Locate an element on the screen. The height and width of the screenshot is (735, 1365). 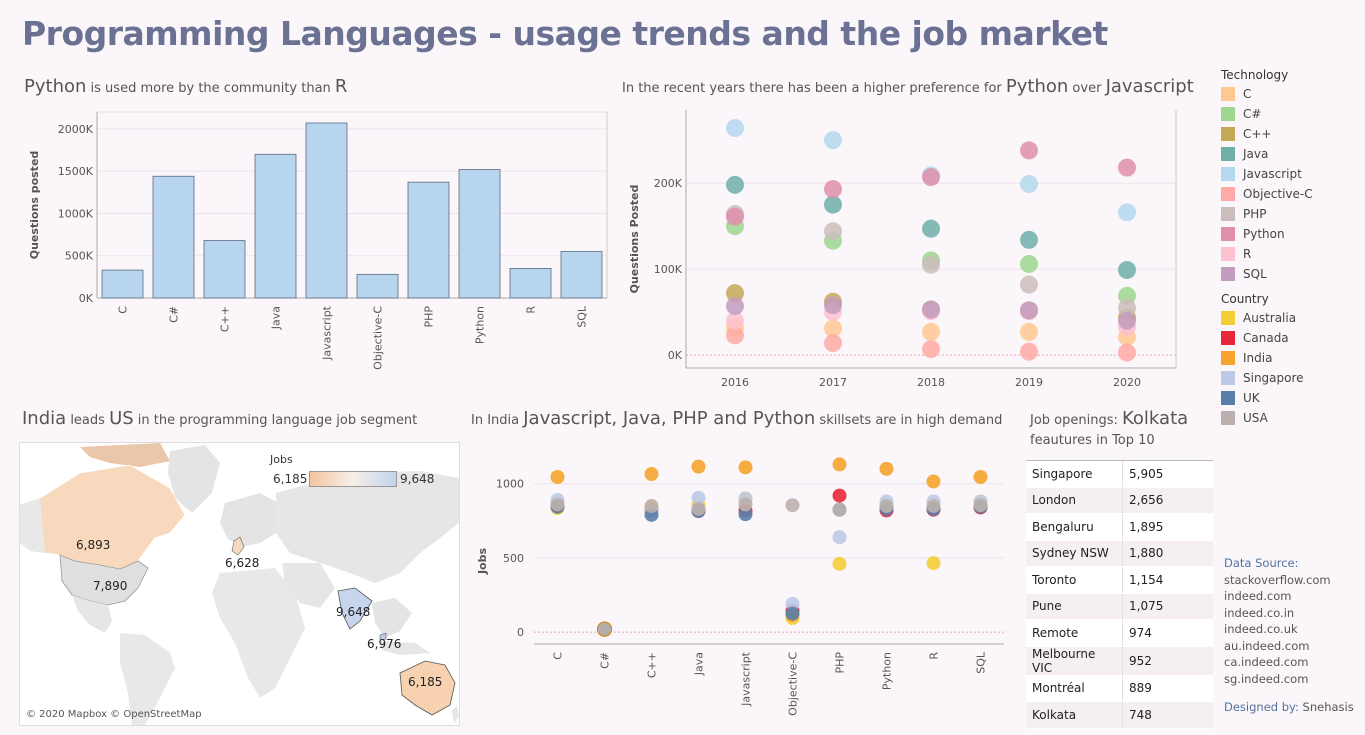
table-cell-city: Bengaluru is located at coordinates (1074, 527).